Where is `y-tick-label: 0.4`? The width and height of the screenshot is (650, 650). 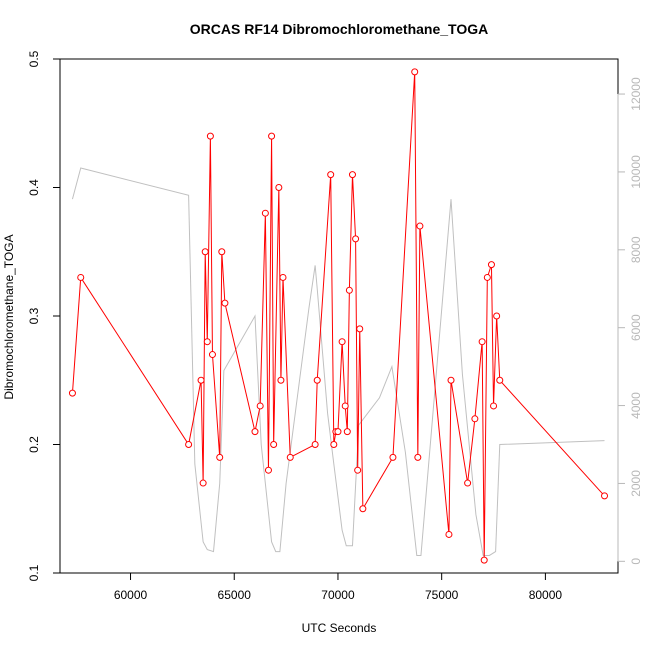 y-tick-label: 0.4 is located at coordinates (34, 187).